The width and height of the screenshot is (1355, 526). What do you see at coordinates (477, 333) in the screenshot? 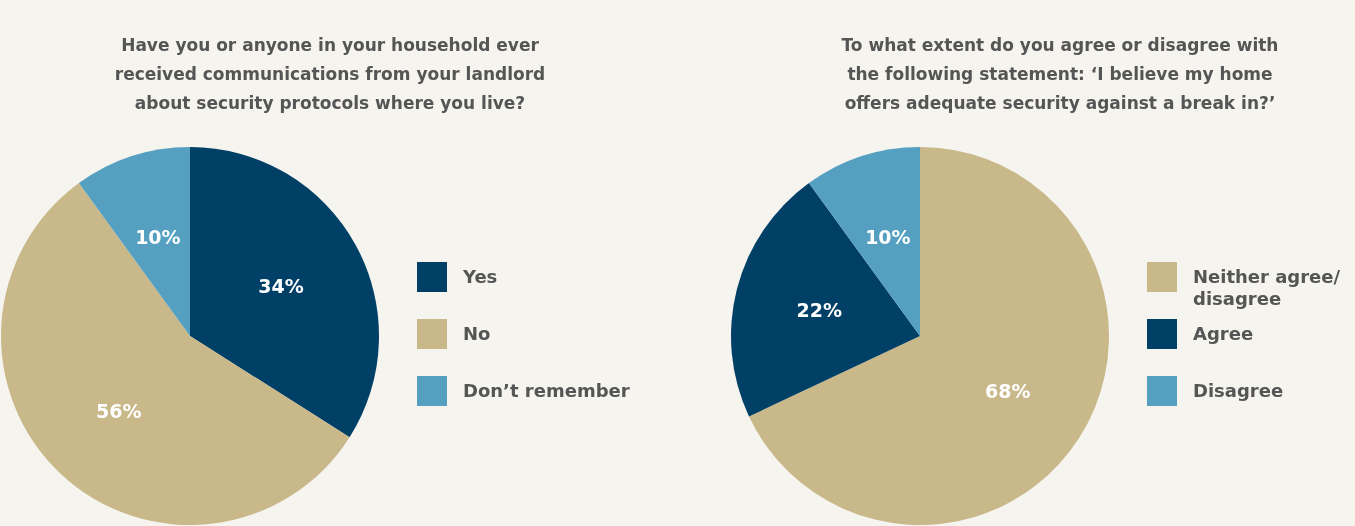
I see `legend-label: No` at bounding box center [477, 333].